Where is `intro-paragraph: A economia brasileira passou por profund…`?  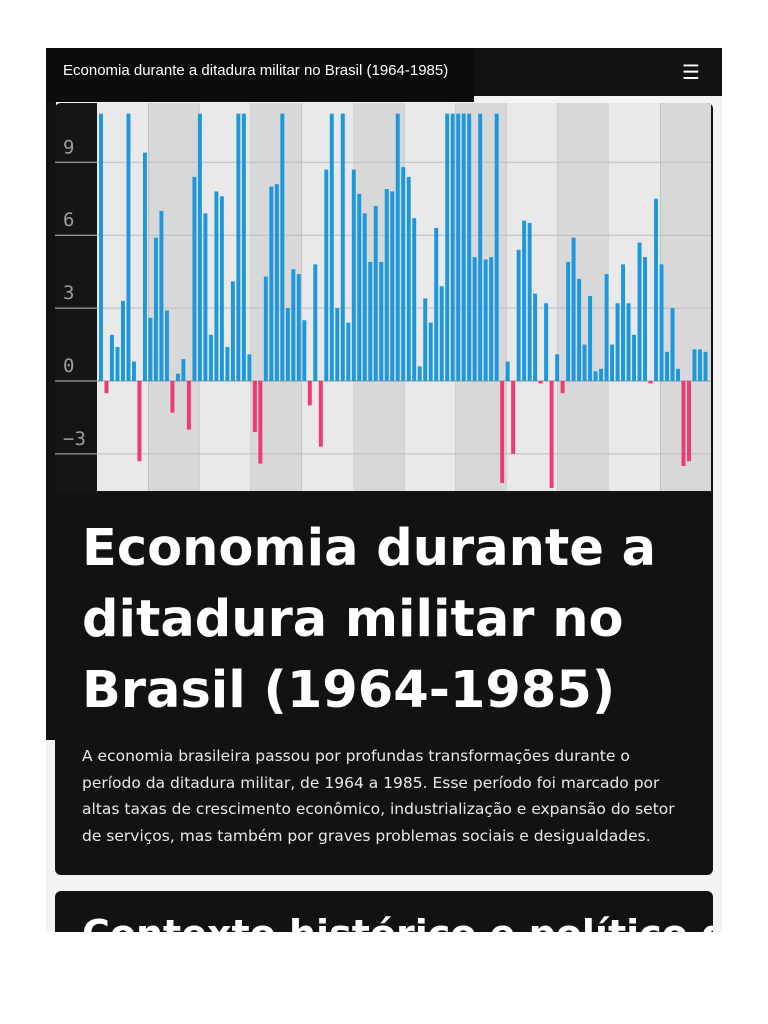
intro-paragraph: A economia brasileira passou por profund… is located at coordinates (378, 796).